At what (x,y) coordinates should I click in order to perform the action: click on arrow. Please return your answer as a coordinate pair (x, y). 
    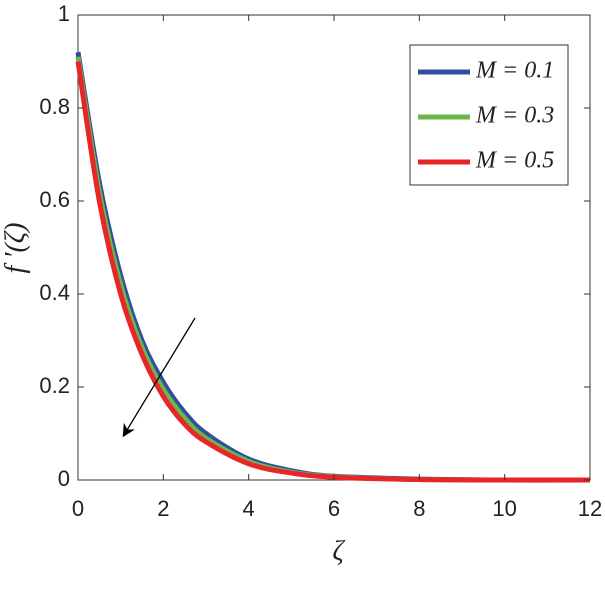
    Looking at the image, I should click on (159, 377).